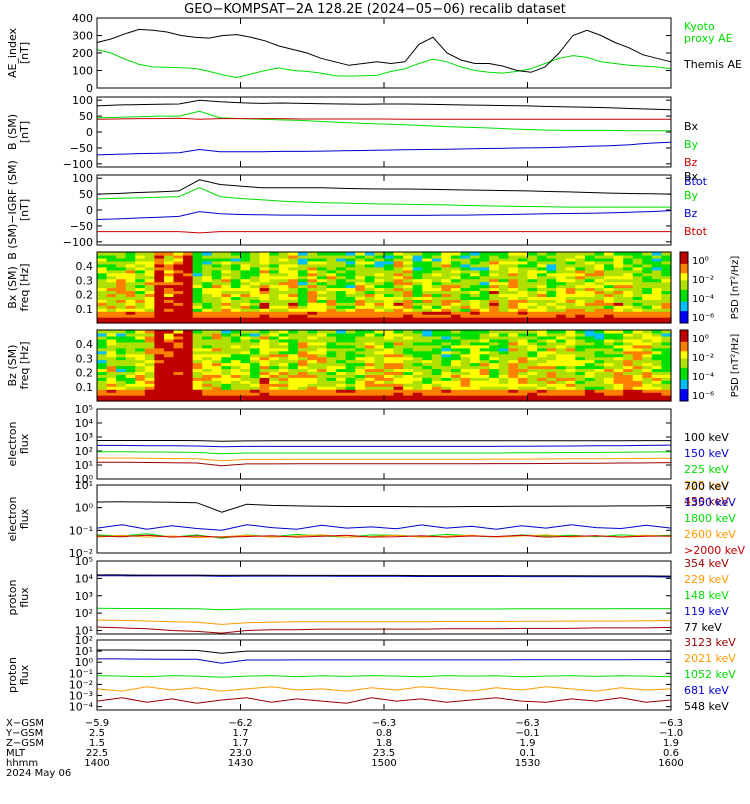 Image resolution: width=750 pixels, height=804 pixels. I want to click on legend-line: 325 keV, so click(706, 485).